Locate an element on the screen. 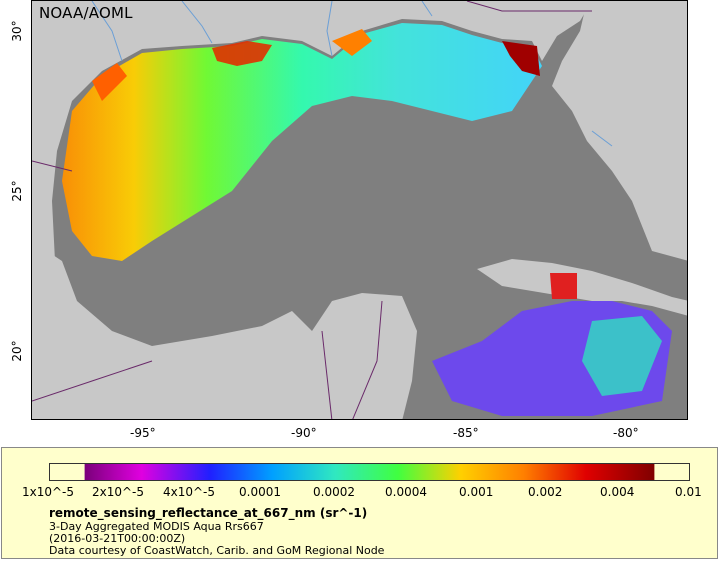 The height and width of the screenshot is (561, 720). legend-time: (2016-03-21T00:00:00Z) is located at coordinates (117, 538).